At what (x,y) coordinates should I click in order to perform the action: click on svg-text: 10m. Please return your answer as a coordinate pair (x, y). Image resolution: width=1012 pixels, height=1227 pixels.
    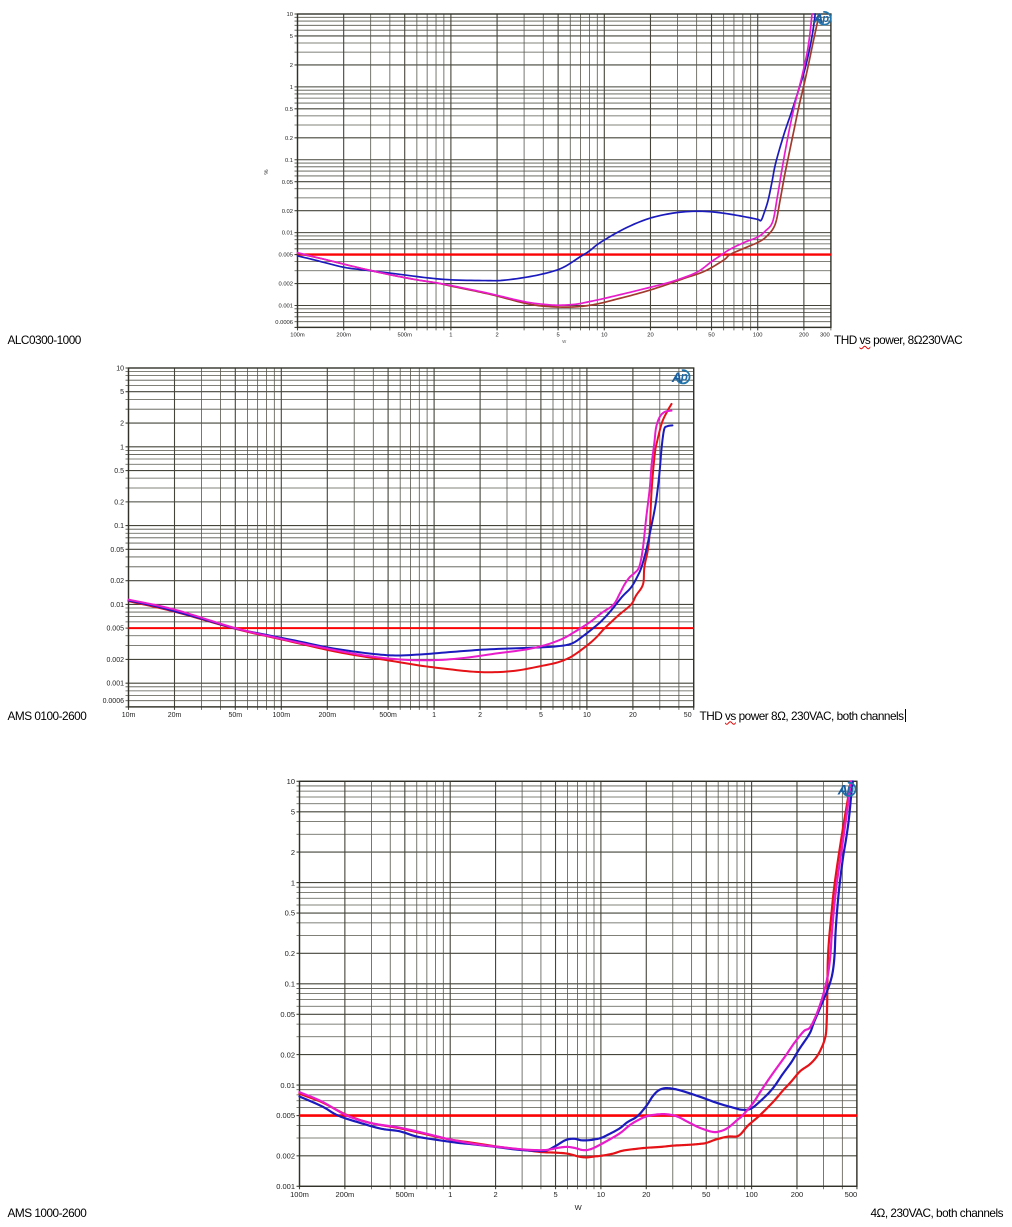
    Looking at the image, I should click on (129, 715).